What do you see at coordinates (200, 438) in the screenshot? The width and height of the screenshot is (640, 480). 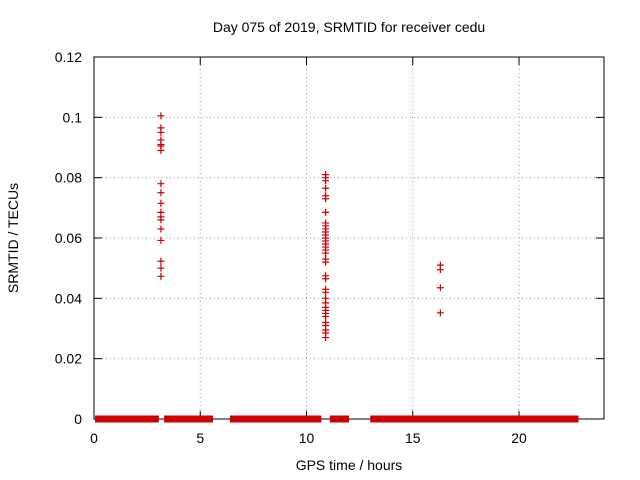 I see `x-tick-label: 5` at bounding box center [200, 438].